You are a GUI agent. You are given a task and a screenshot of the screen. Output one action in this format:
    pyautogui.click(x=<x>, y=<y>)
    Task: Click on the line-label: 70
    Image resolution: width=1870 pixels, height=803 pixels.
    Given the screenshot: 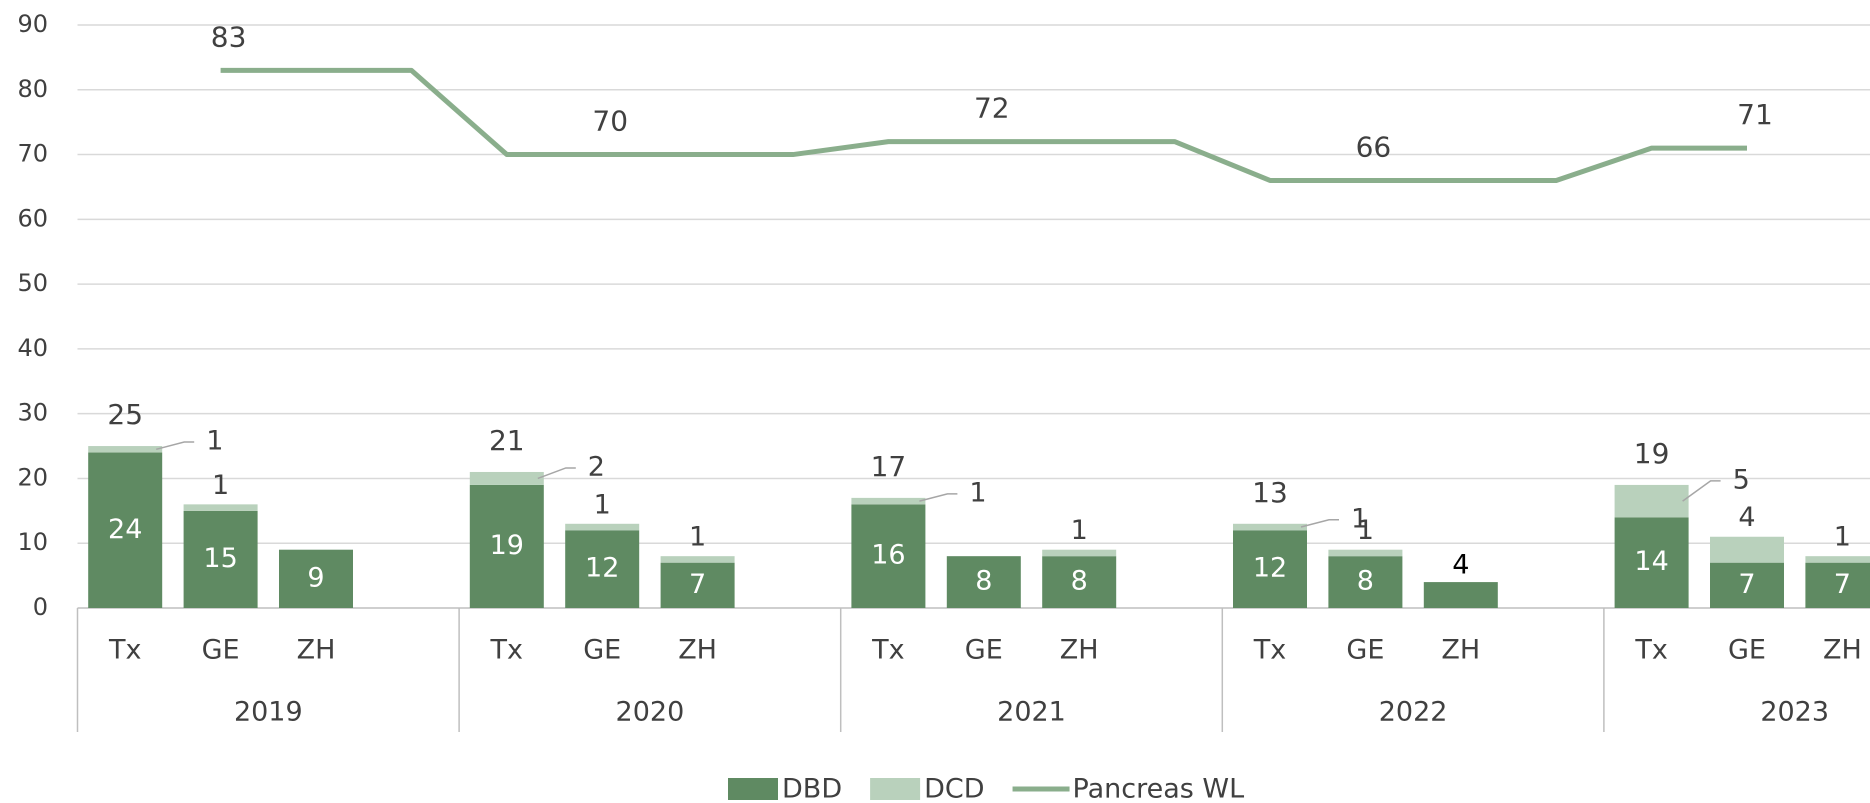 What is the action you would take?
    pyautogui.click(x=610, y=121)
    